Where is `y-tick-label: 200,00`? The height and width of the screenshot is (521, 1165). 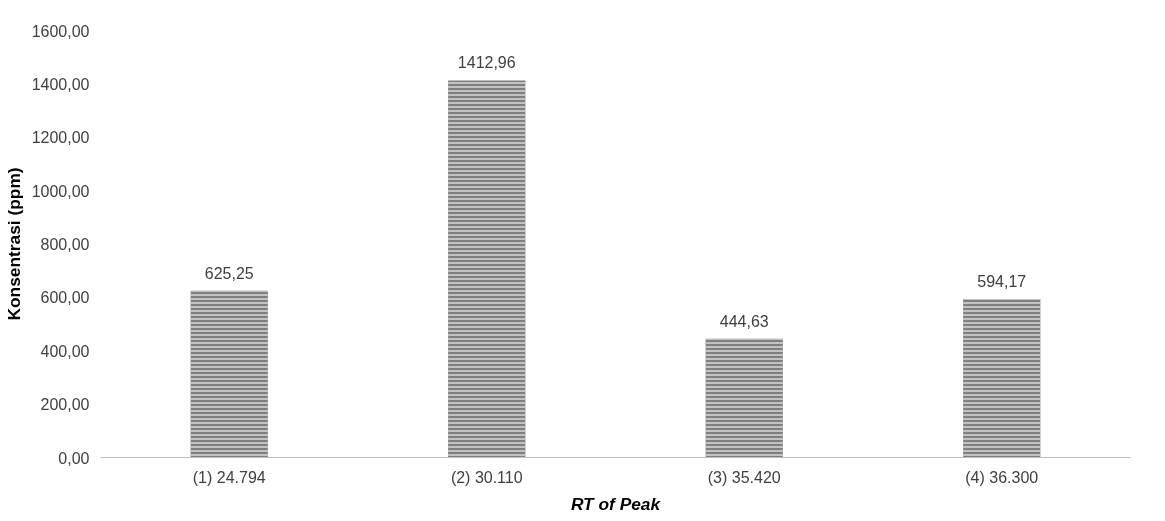 y-tick-label: 200,00 is located at coordinates (65, 405).